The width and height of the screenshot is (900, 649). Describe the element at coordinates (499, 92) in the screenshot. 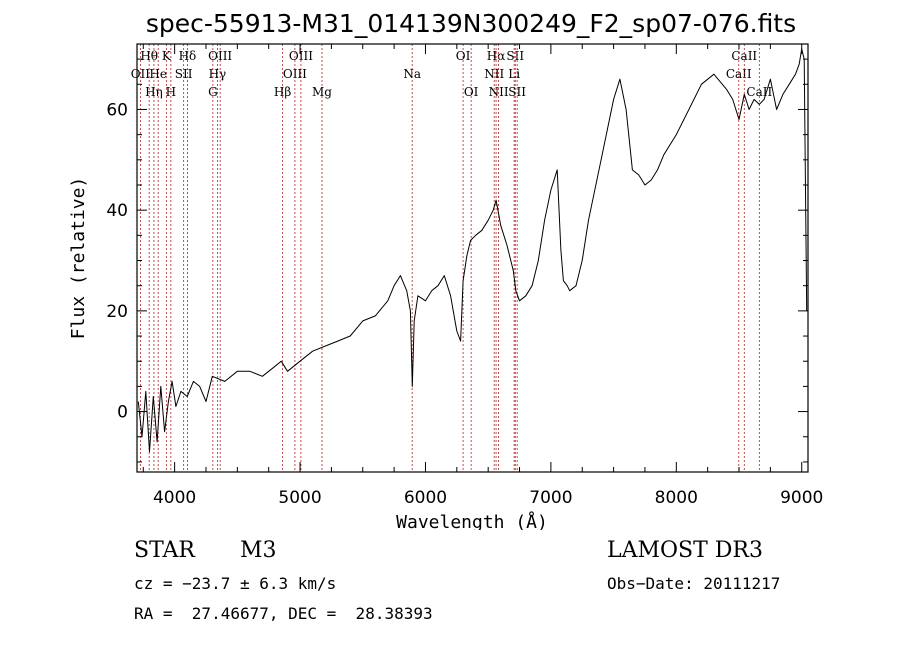

I see `line-label-20: NII` at that location.